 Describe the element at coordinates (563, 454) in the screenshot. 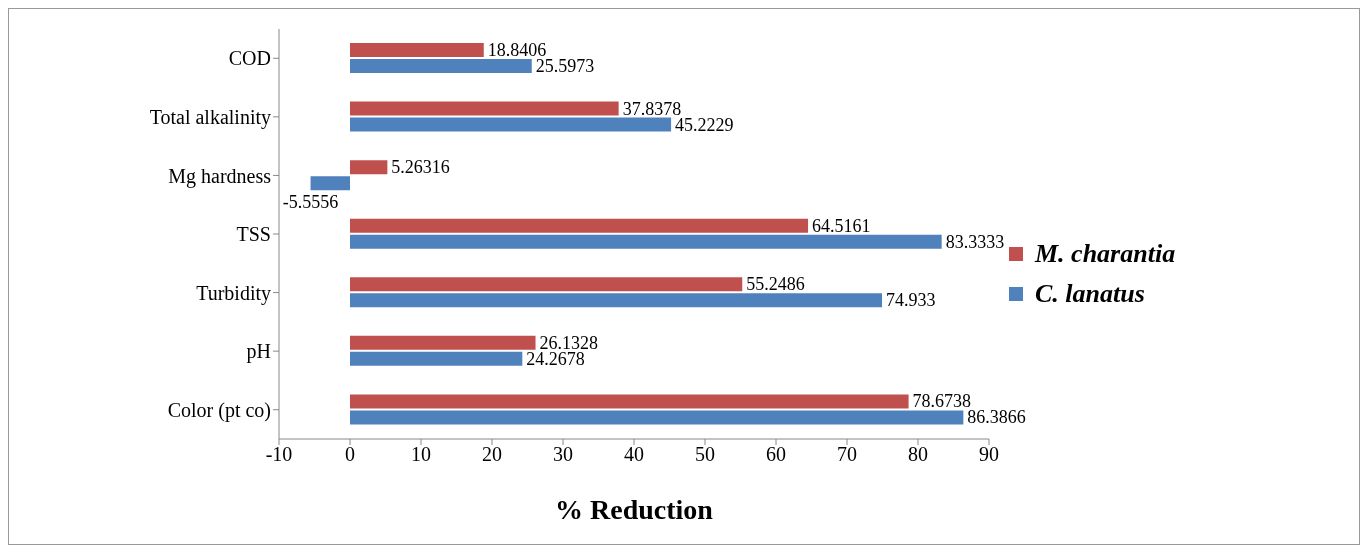

I see `x-tick-label: 30` at that location.